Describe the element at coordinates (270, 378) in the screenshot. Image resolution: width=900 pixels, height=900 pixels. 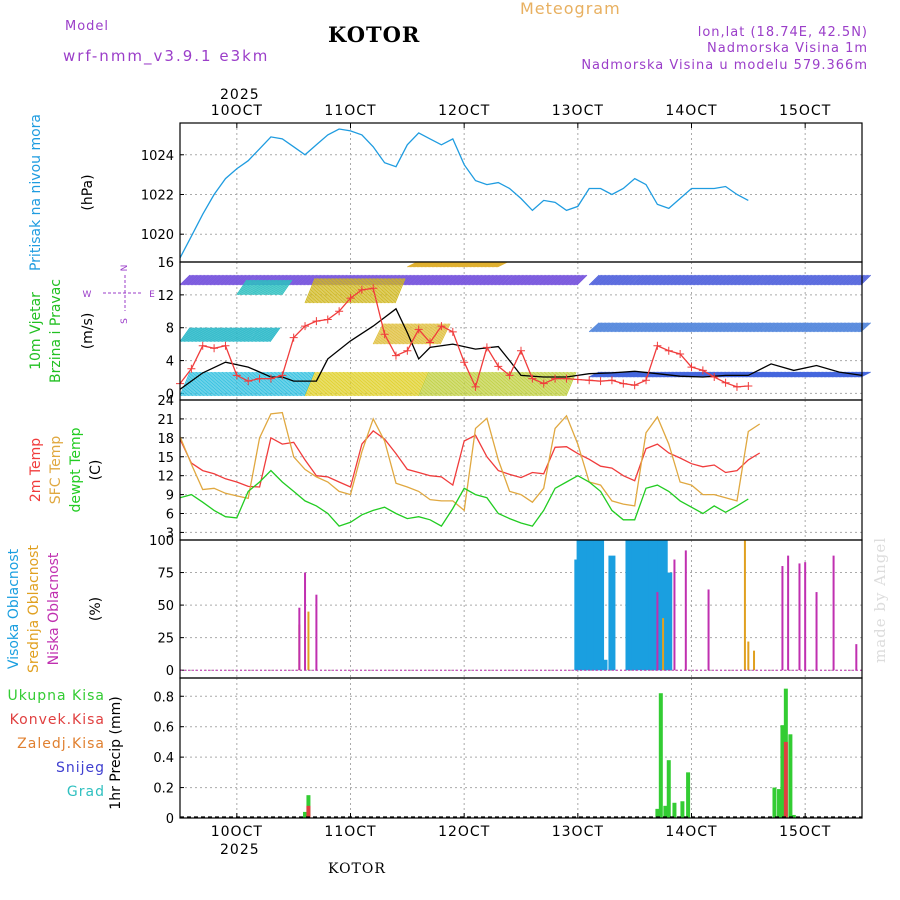
I see `gust-marker` at that location.